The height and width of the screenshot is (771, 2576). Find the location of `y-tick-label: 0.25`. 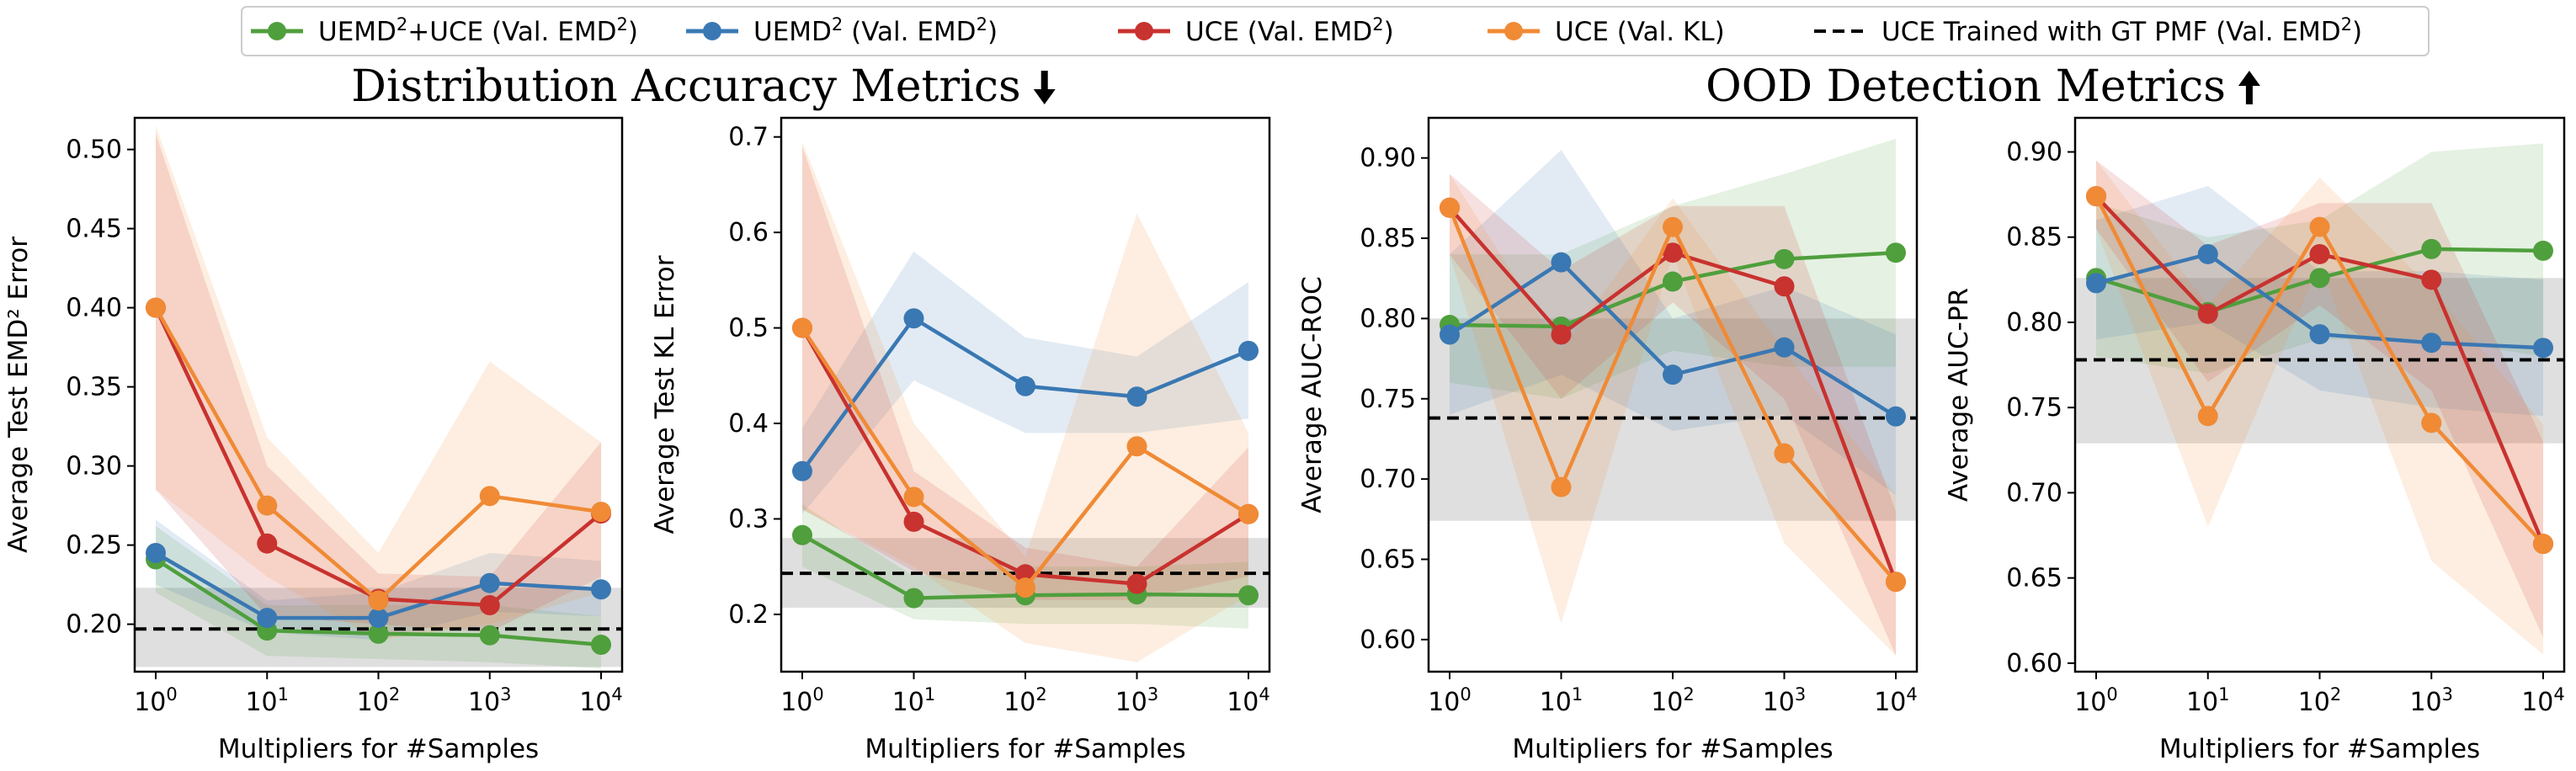

y-tick-label: 0.25 is located at coordinates (94, 546).